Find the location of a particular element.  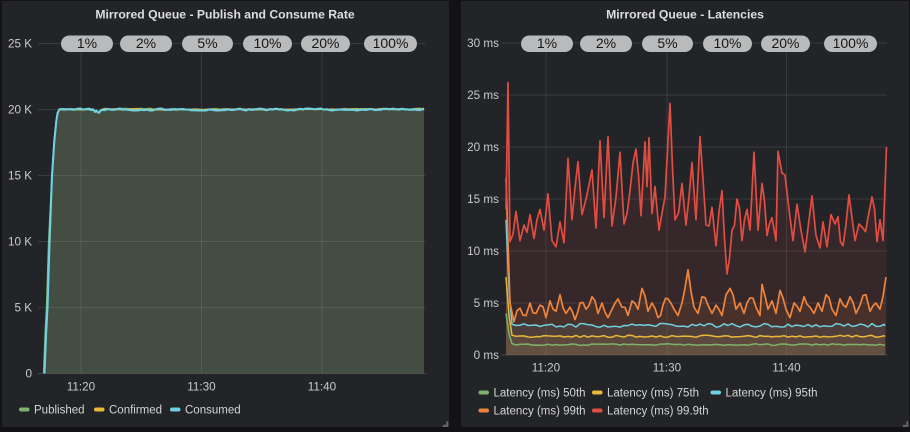

svg-text: 0 is located at coordinates (28, 374).